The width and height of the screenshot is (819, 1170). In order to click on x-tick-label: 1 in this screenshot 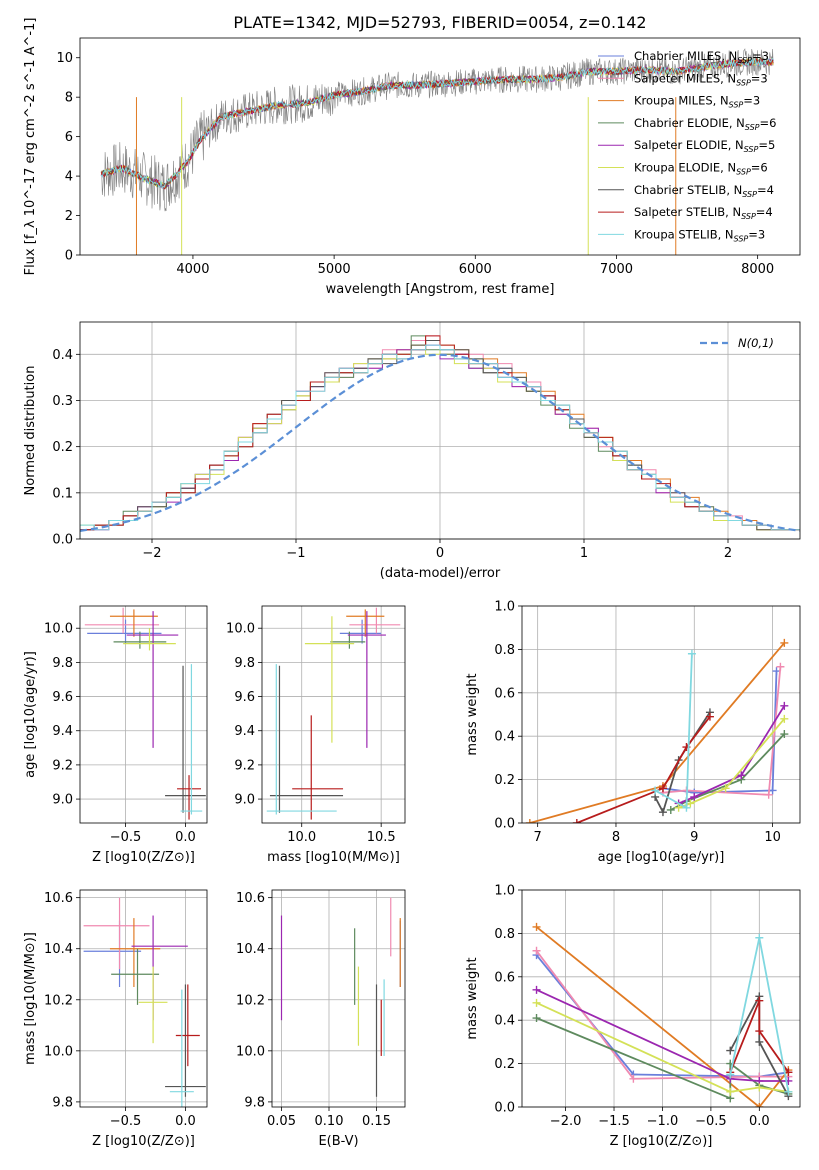, I will do `click(584, 553)`.